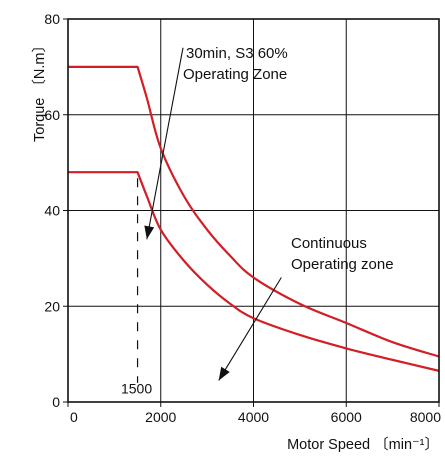 The image size is (445, 463). What do you see at coordinates (329, 243) in the screenshot?
I see `annotation-continuous-line-1: Continuous` at bounding box center [329, 243].